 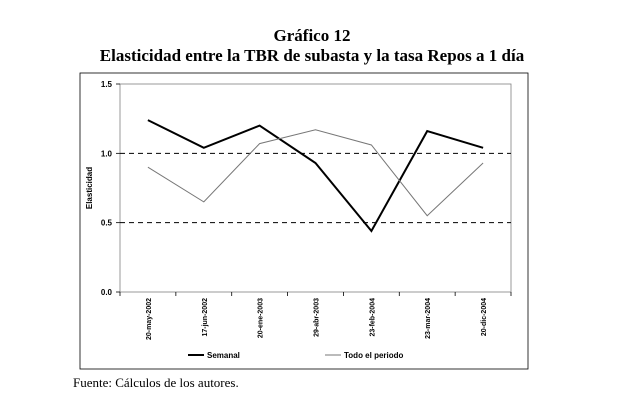 What do you see at coordinates (315, 173) in the screenshot?
I see `series-line-todo-el-periodo` at bounding box center [315, 173].